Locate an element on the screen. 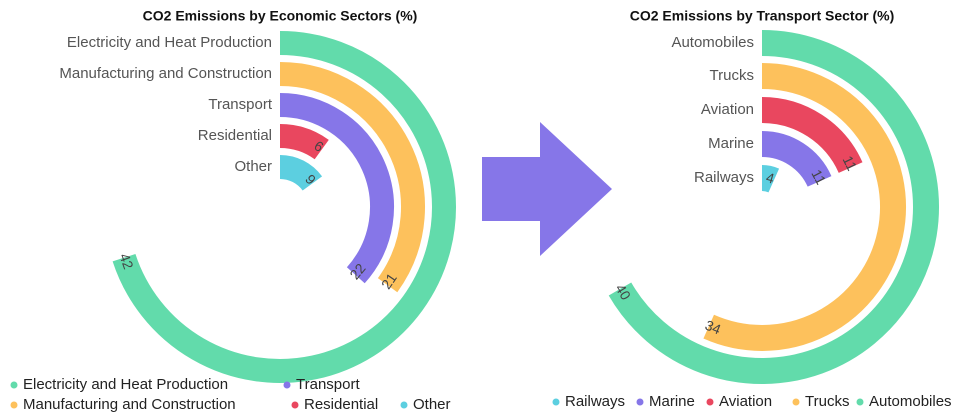 Image resolution: width=971 pixels, height=416 pixels. arrow is located at coordinates (547, 189).